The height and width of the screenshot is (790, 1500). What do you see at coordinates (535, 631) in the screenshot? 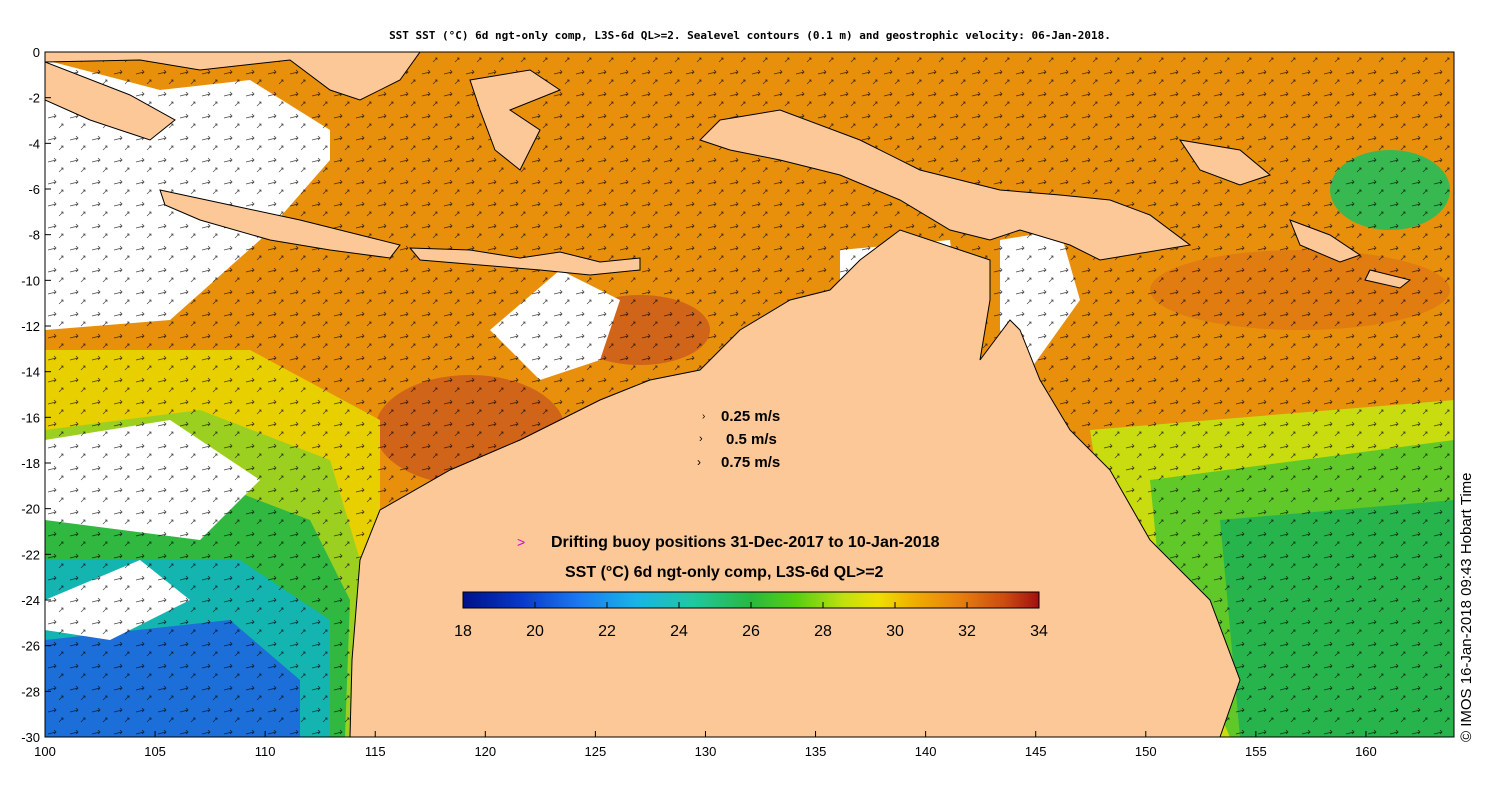
I see `colorbar-tick-label: 20` at bounding box center [535, 631].